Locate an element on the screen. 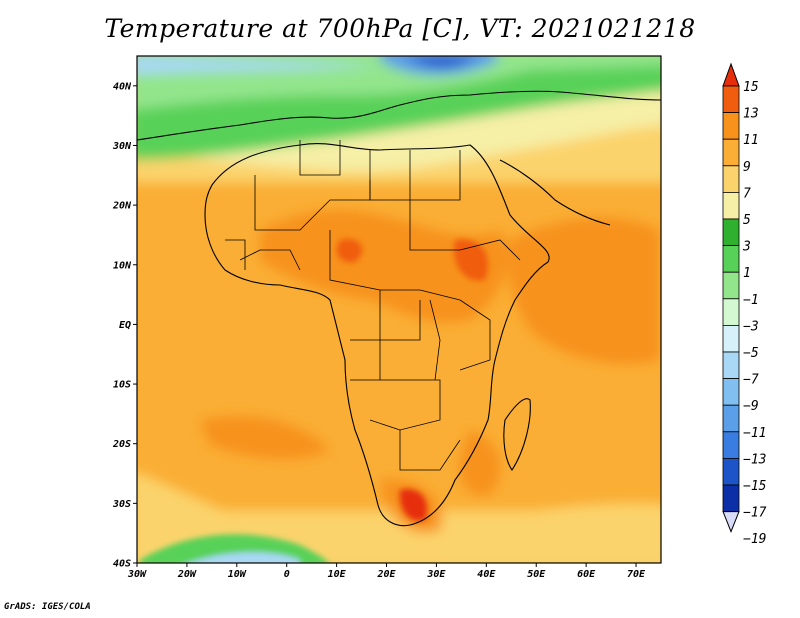 The image size is (800, 618). longitude-axis: 30W 20W 10W 0 10E 20E 30E 40E 50E 60E 70E is located at coordinates (386, 571).